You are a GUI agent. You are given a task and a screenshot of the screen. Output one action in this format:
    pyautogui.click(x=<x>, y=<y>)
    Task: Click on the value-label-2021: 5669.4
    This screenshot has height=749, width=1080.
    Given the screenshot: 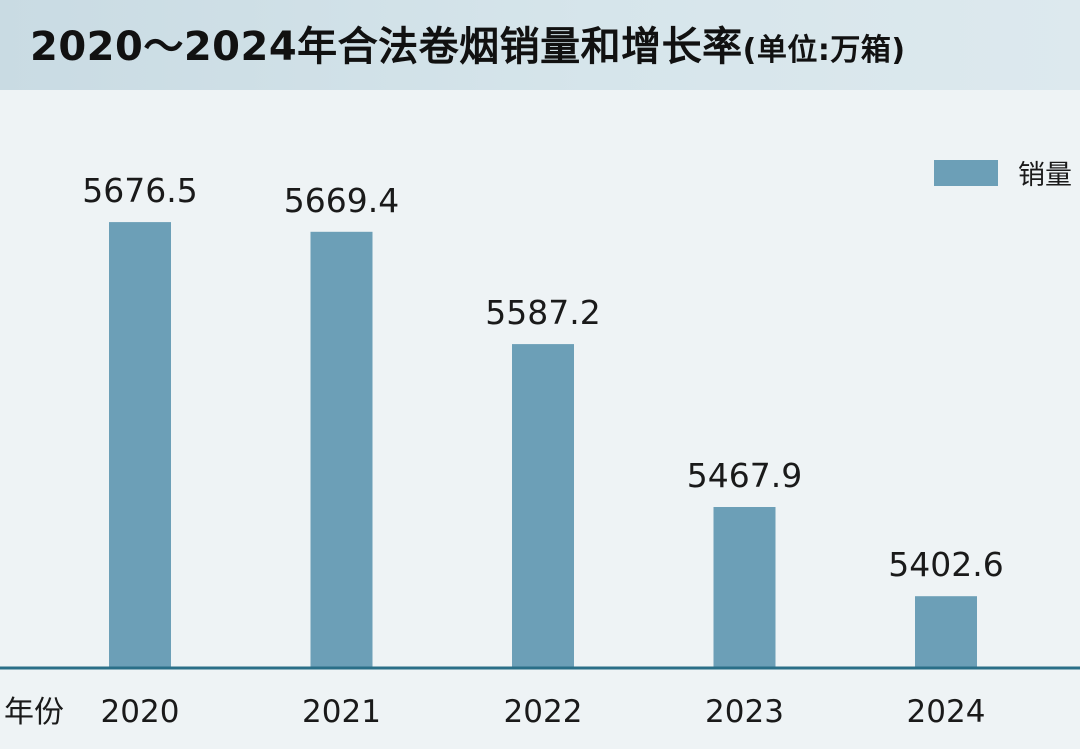 What is the action you would take?
    pyautogui.click(x=341, y=200)
    